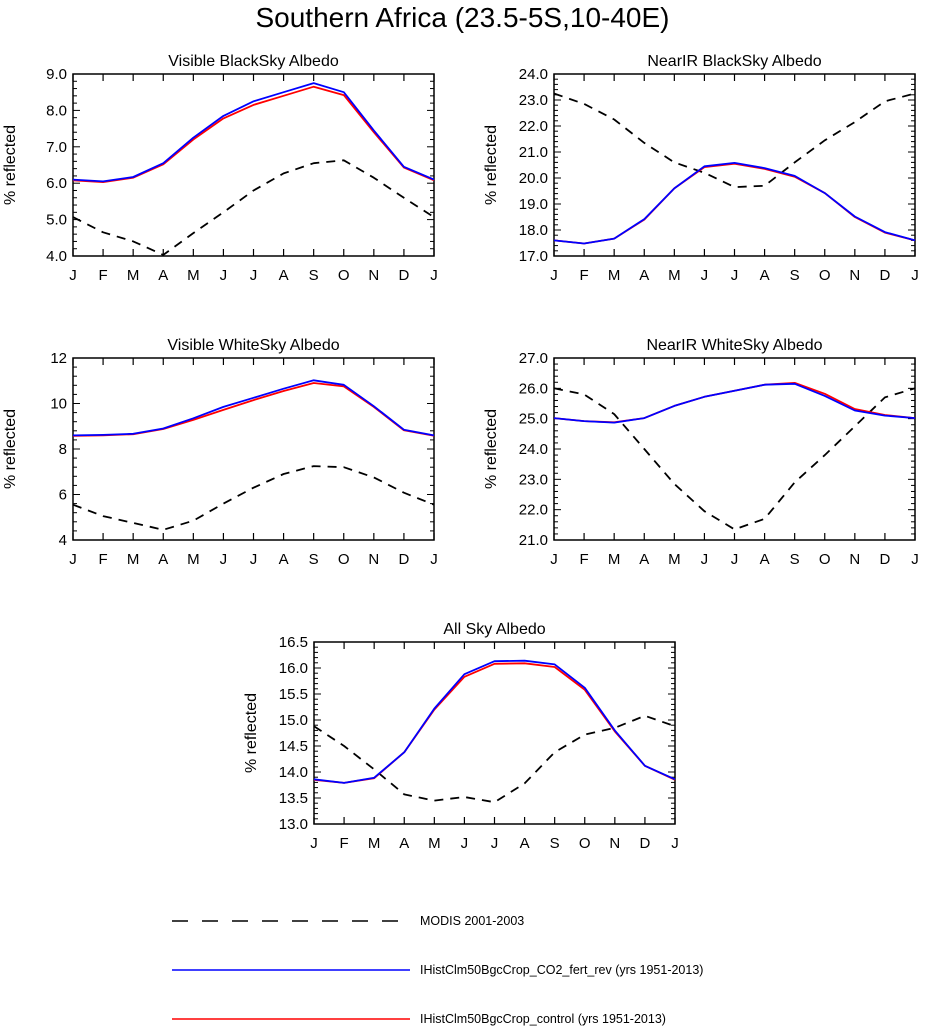 The image size is (925, 1029). I want to click on y-tick-label: 4, so click(63, 540).